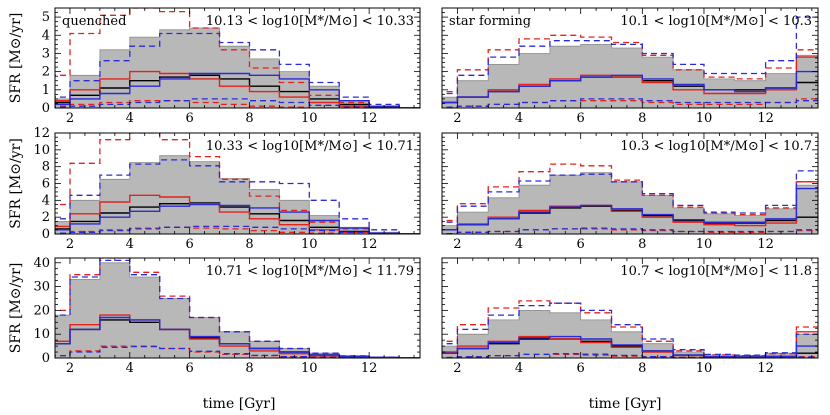 The width and height of the screenshot is (830, 415). I want to click on mass-bin-annotation: 10.1 < log10[M*/M⊙] < 10.3, so click(716, 21).